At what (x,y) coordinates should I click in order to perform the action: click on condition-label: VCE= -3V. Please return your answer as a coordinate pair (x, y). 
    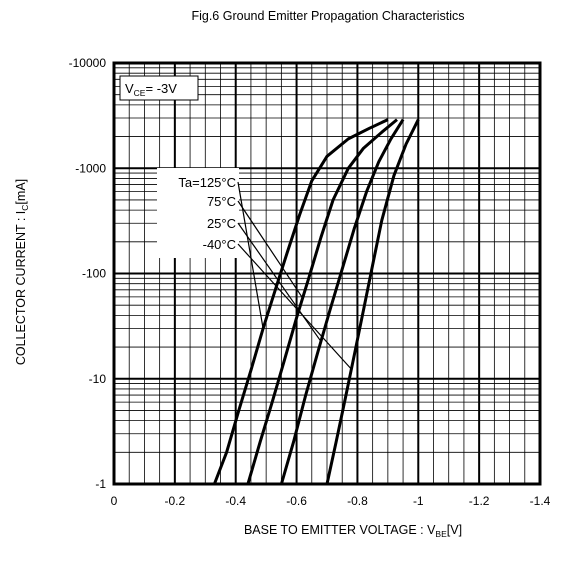
    Looking at the image, I should click on (151, 89).